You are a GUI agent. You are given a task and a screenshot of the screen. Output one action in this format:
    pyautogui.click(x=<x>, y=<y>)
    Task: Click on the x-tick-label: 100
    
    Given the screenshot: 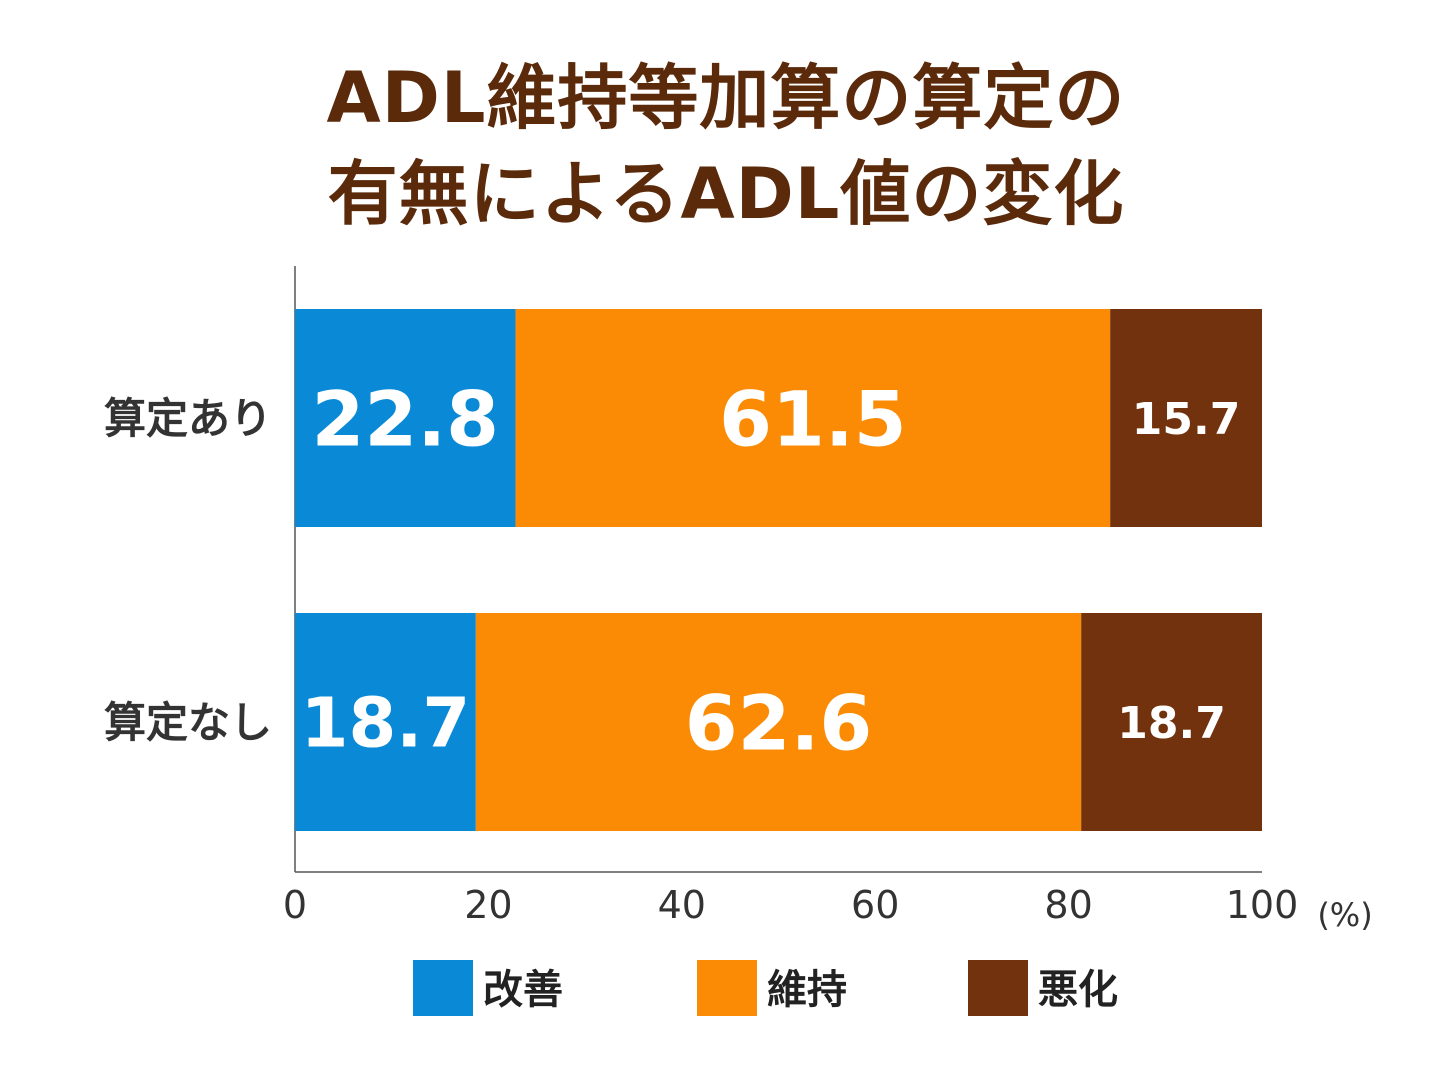 What is the action you would take?
    pyautogui.click(x=1262, y=905)
    